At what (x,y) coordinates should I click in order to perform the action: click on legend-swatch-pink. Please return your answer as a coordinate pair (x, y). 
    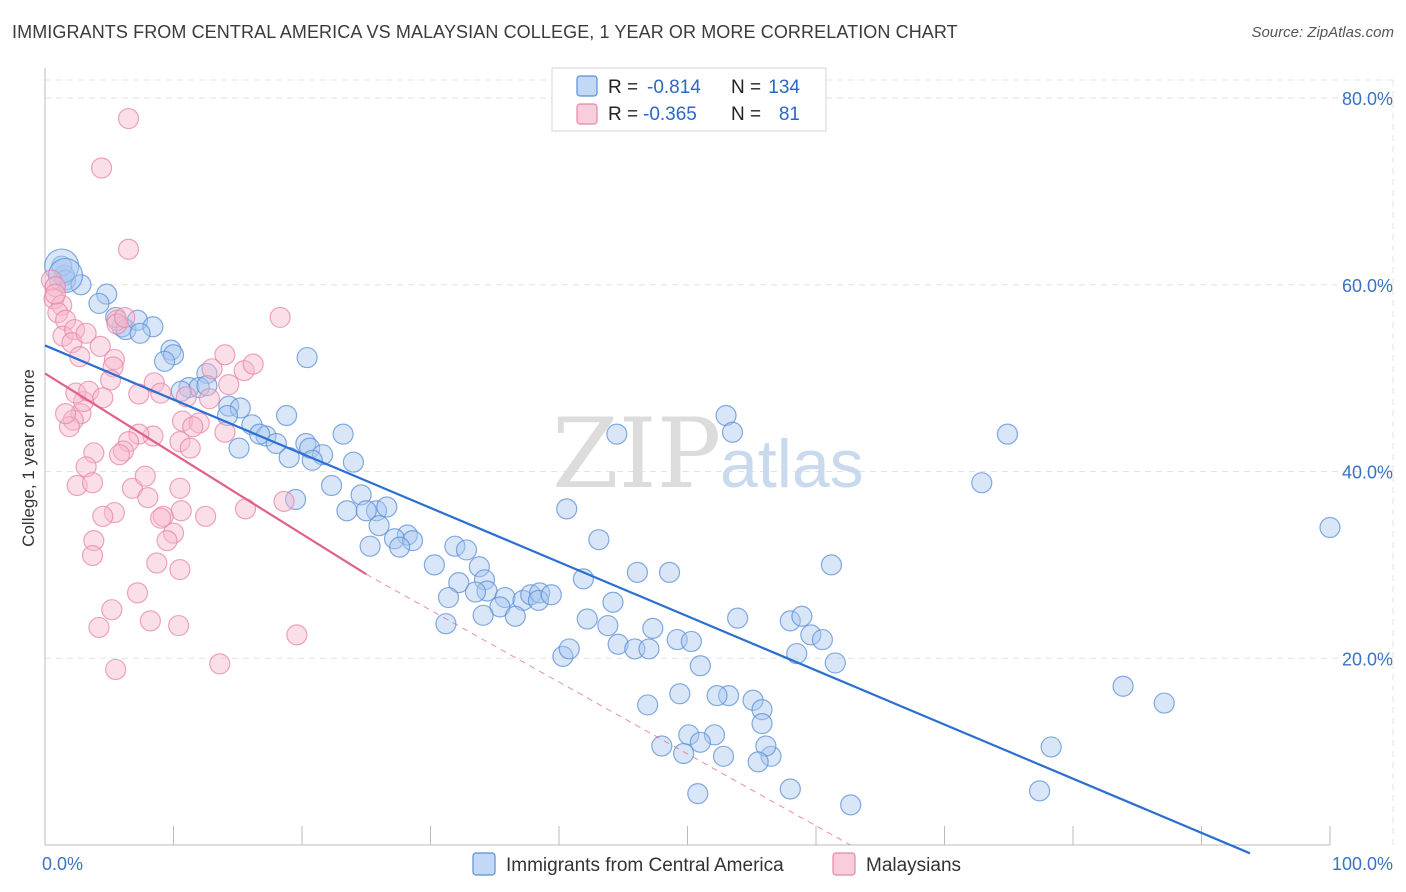
    Looking at the image, I should click on (587, 114).